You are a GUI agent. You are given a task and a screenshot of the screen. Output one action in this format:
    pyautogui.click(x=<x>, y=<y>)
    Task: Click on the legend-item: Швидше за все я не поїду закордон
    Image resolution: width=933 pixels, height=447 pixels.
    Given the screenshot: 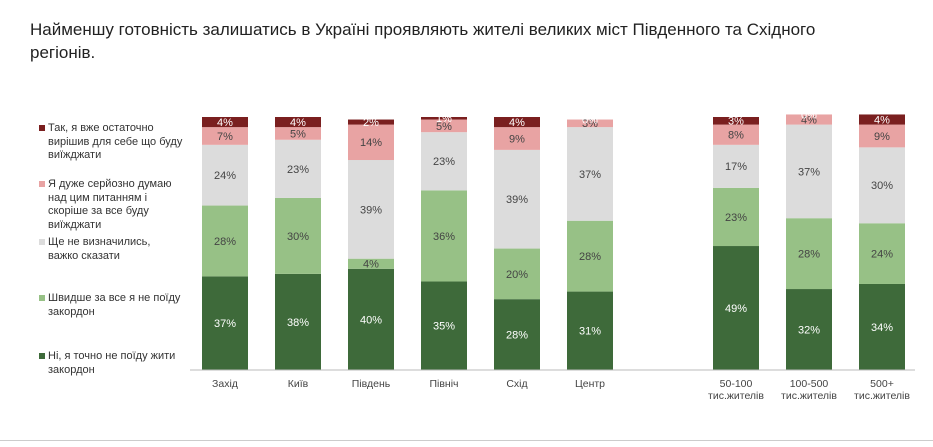 What is the action you would take?
    pyautogui.click(x=111, y=305)
    